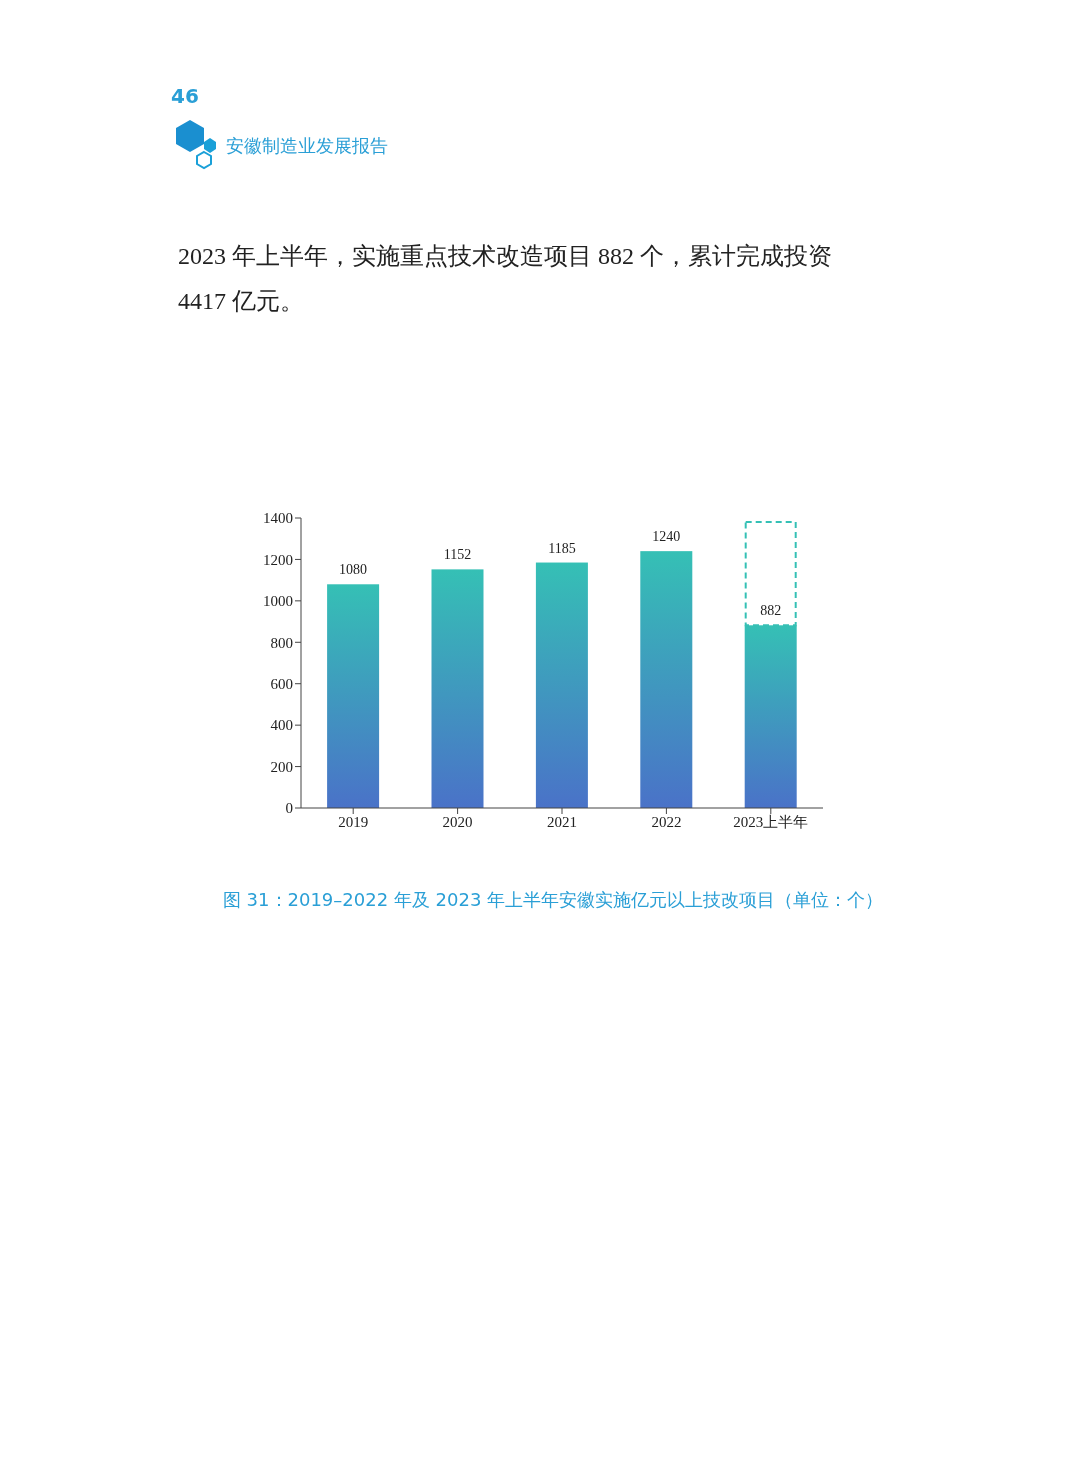 Image resolution: width=1080 pixels, height=1460 pixels. Describe the element at coordinates (353, 570) in the screenshot. I see `data-label: 1080` at that location.